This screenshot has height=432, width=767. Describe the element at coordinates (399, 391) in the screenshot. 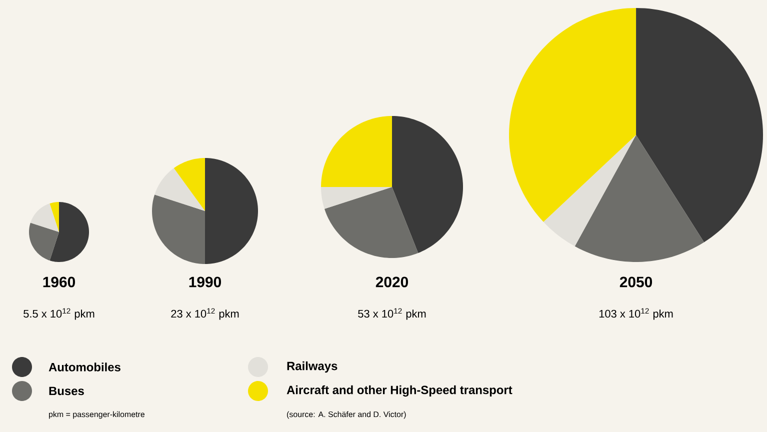

I see `legend-label: Aircraft and other High-Speed transport` at that location.